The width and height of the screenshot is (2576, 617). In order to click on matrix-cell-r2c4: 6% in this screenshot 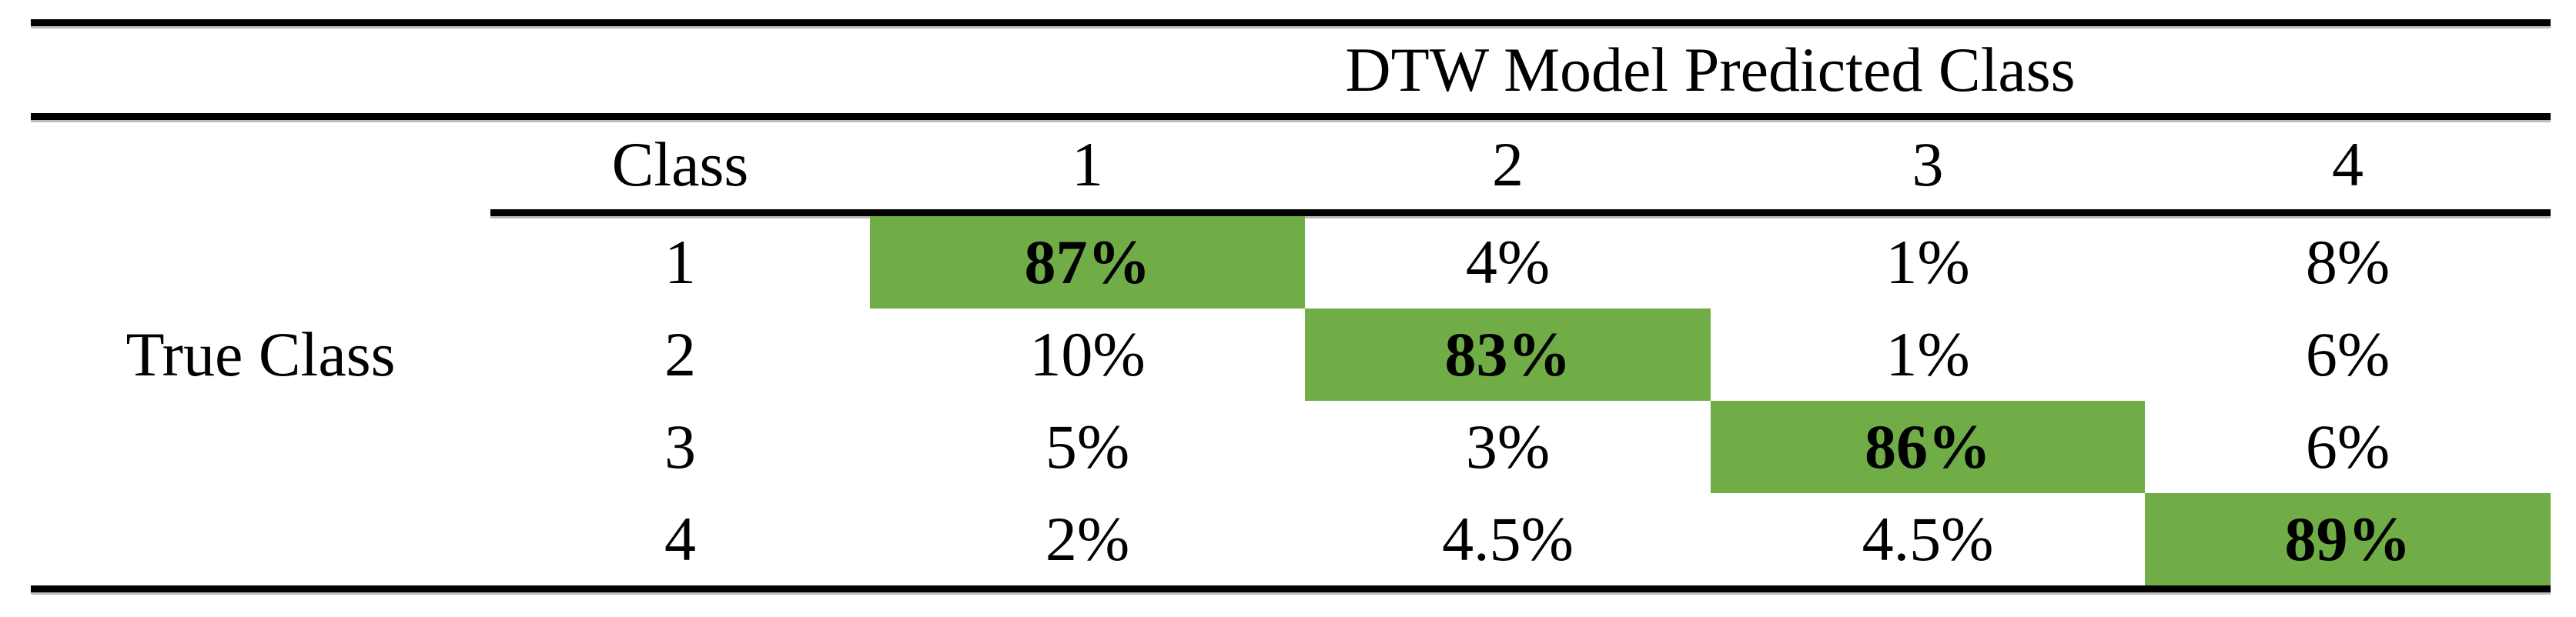, I will do `click(2347, 354)`.